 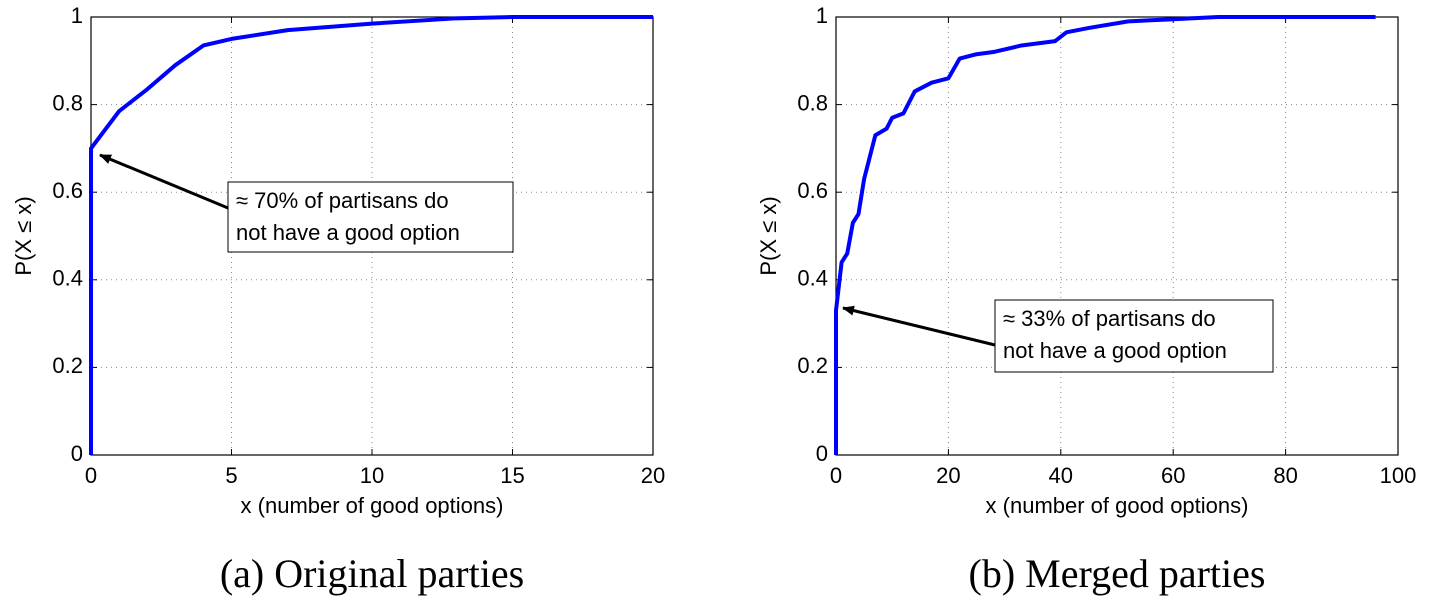 What do you see at coordinates (372, 573) in the screenshot?
I see `caption: (a) Original parties` at bounding box center [372, 573].